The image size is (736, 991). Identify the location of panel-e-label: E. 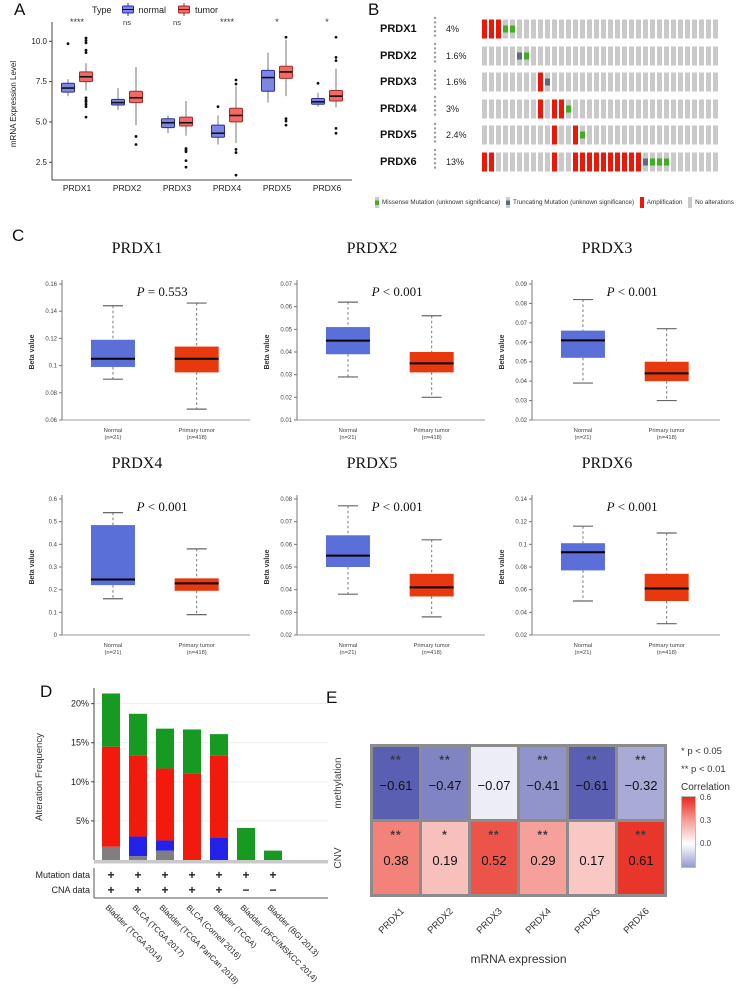
(332, 697).